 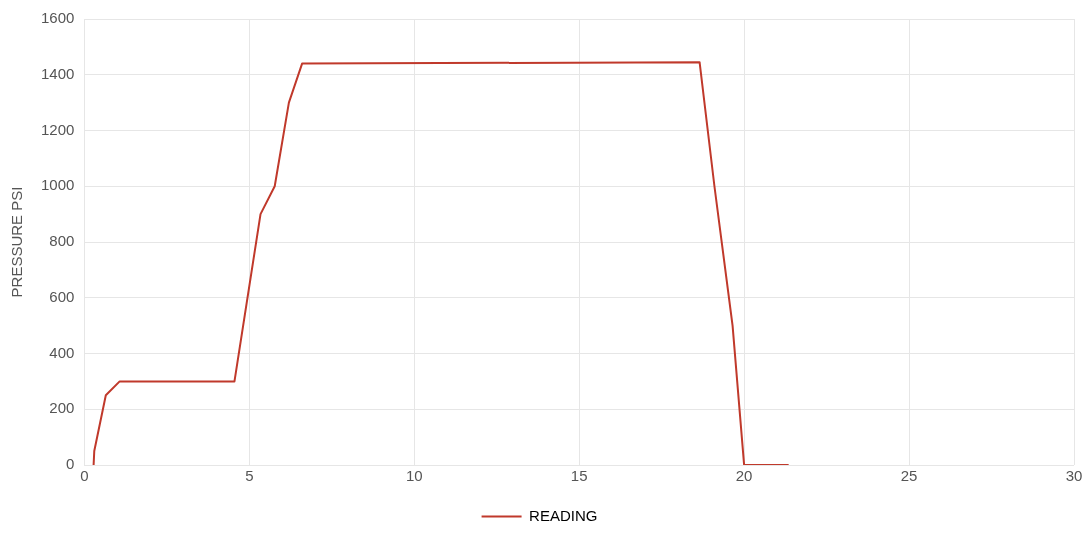 I want to click on y-tick-label: 800, so click(x=62, y=241).